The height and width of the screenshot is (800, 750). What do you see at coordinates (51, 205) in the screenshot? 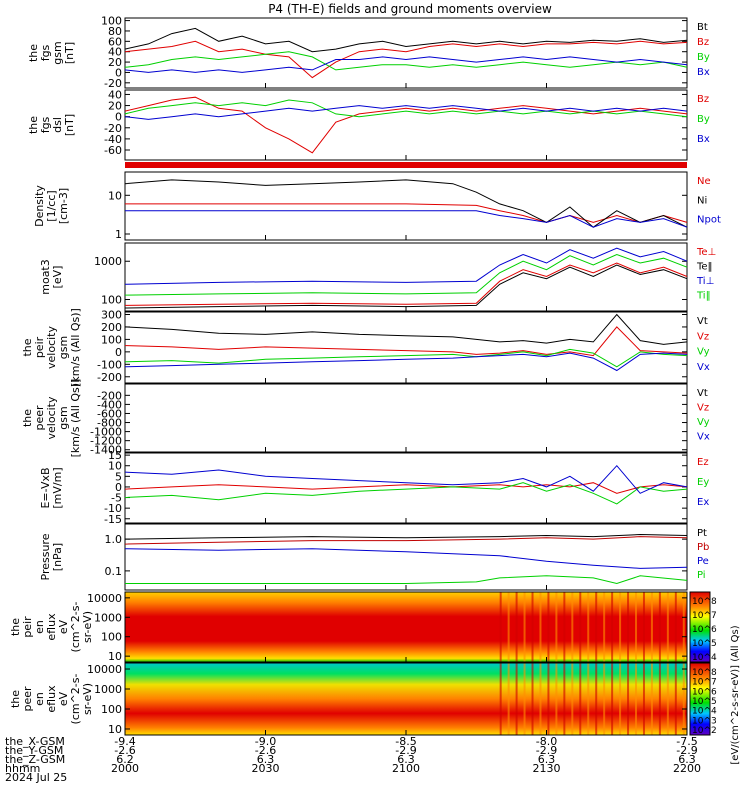
I see `y-axis-label: [1/cc]` at bounding box center [51, 205].